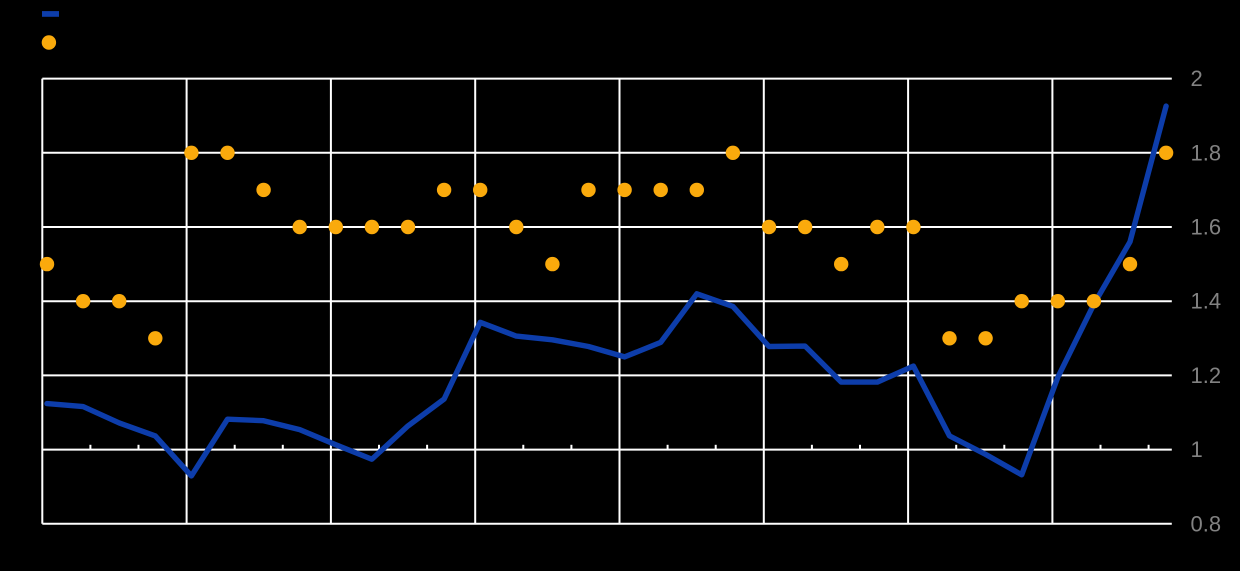 Image resolution: width=1240 pixels, height=571 pixels. What do you see at coordinates (1206, 152) in the screenshot?
I see `svg-text: 1.8` at bounding box center [1206, 152].